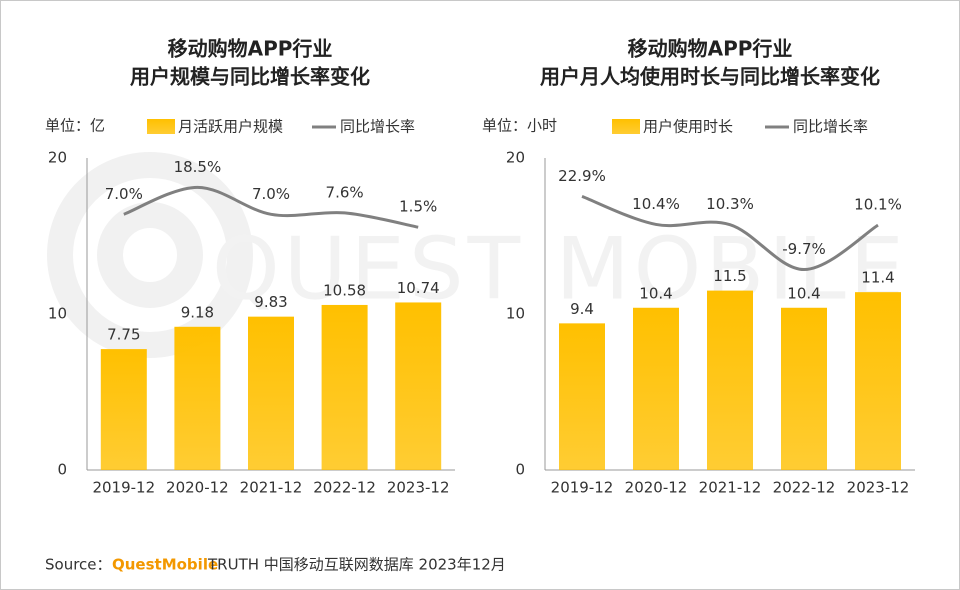 This screenshot has width=960, height=590. Describe the element at coordinates (730, 204) in the screenshot. I see `line-value-label: 10.3%` at that location.